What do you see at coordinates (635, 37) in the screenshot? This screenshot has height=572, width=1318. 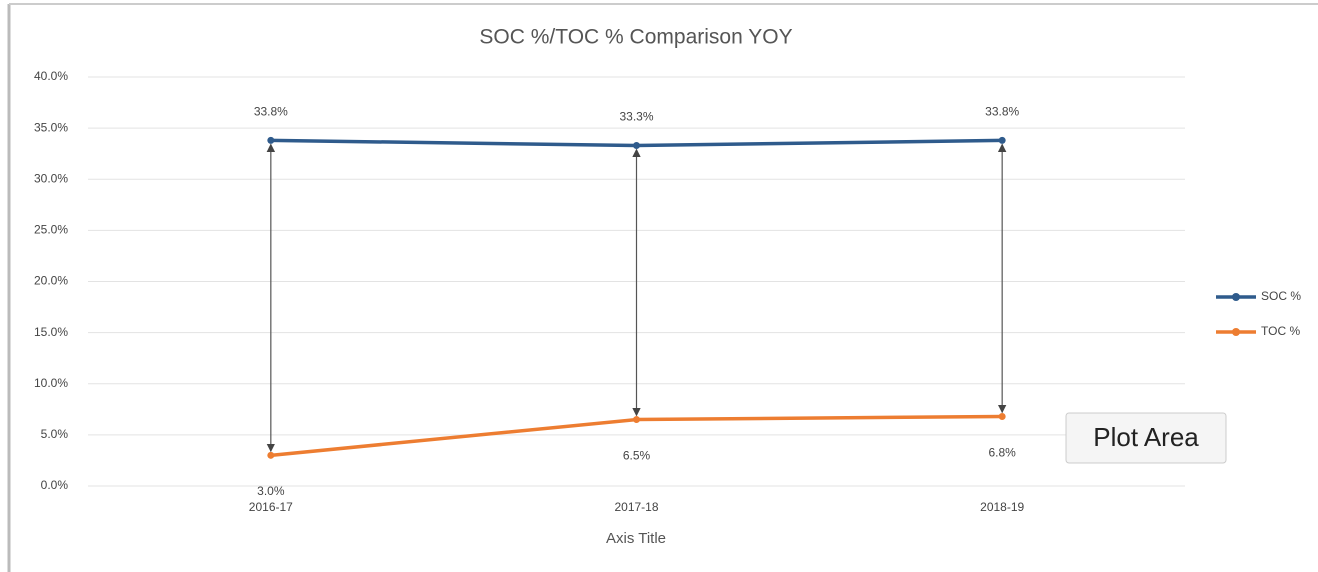 I see `chart-title: SOC %/TOC % Comparison YOY` at bounding box center [635, 37].